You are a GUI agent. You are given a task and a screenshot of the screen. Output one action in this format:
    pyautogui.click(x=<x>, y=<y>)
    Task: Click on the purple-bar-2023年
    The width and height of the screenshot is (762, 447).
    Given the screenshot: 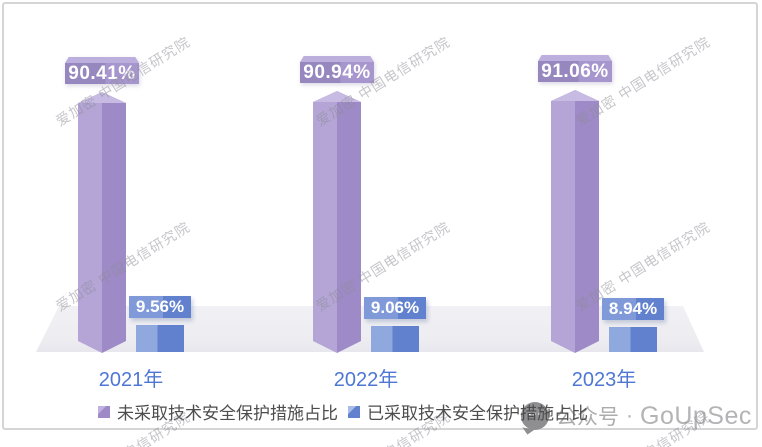 What is the action you would take?
    pyautogui.click(x=575, y=221)
    